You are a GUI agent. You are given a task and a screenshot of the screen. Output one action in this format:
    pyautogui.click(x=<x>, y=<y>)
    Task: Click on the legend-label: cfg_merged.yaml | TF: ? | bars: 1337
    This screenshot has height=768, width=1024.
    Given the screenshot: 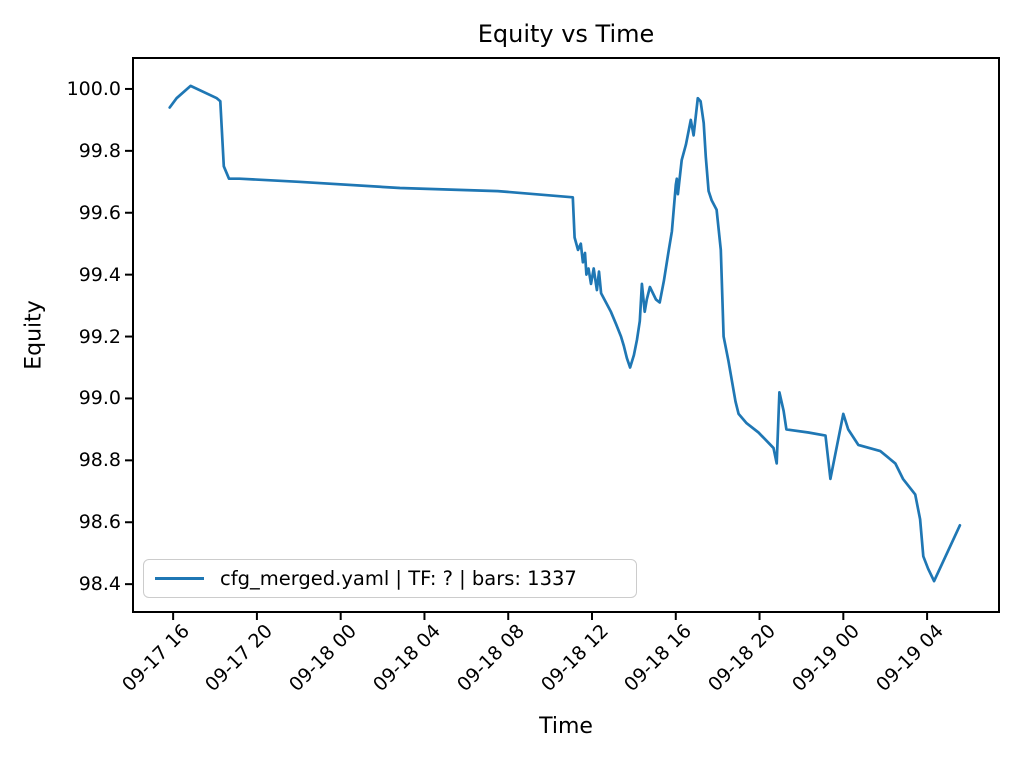 What is the action you would take?
    pyautogui.click(x=398, y=578)
    